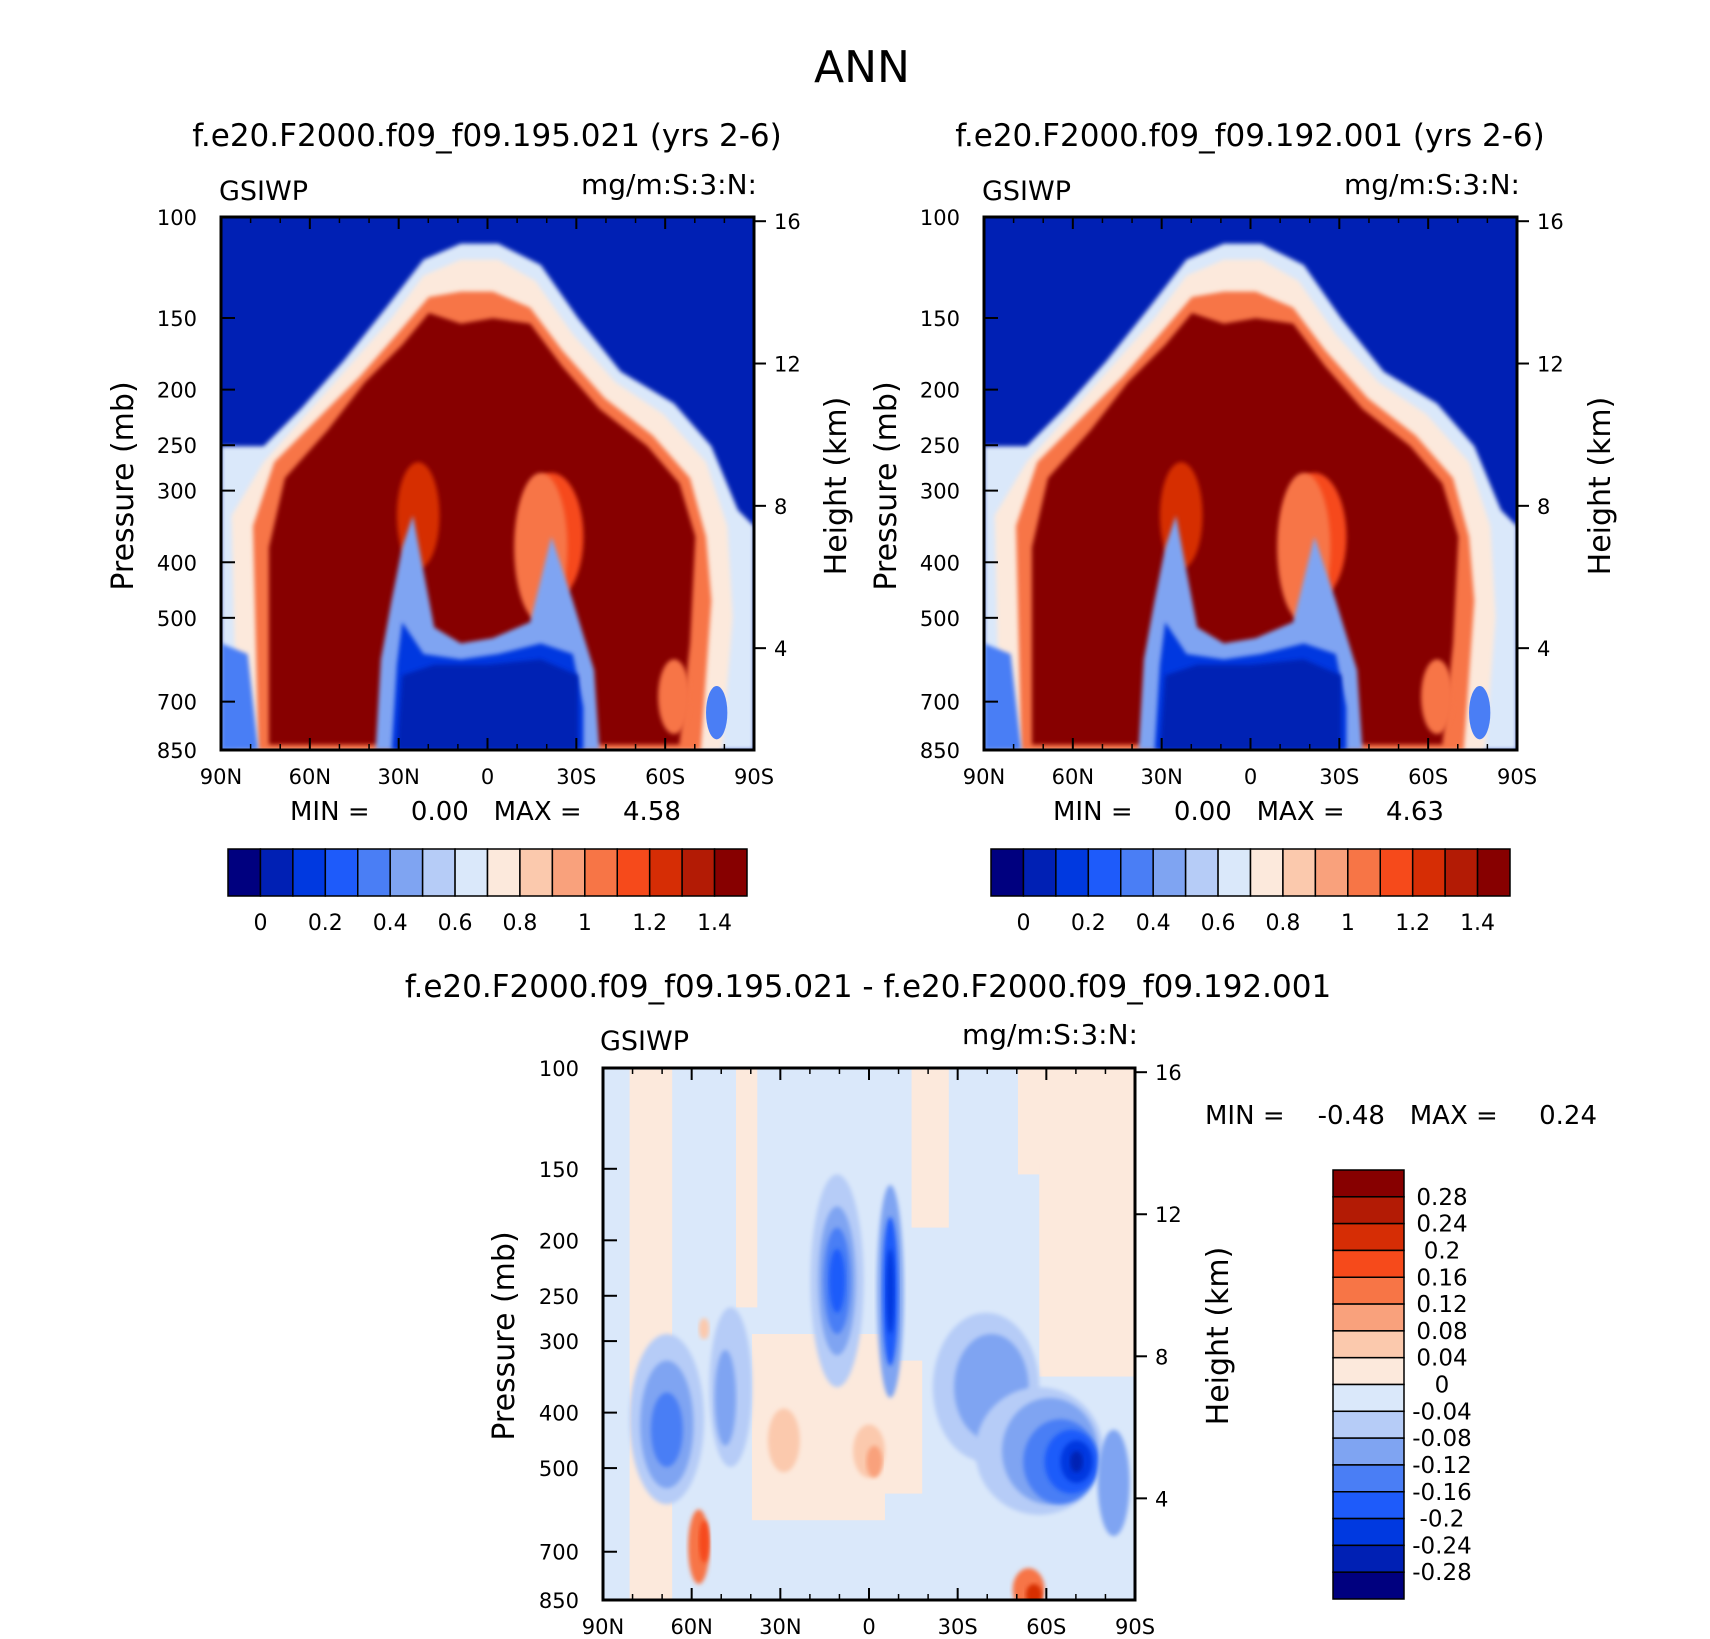  I want to click on left-y2tick-label: 8, so click(780, 507).